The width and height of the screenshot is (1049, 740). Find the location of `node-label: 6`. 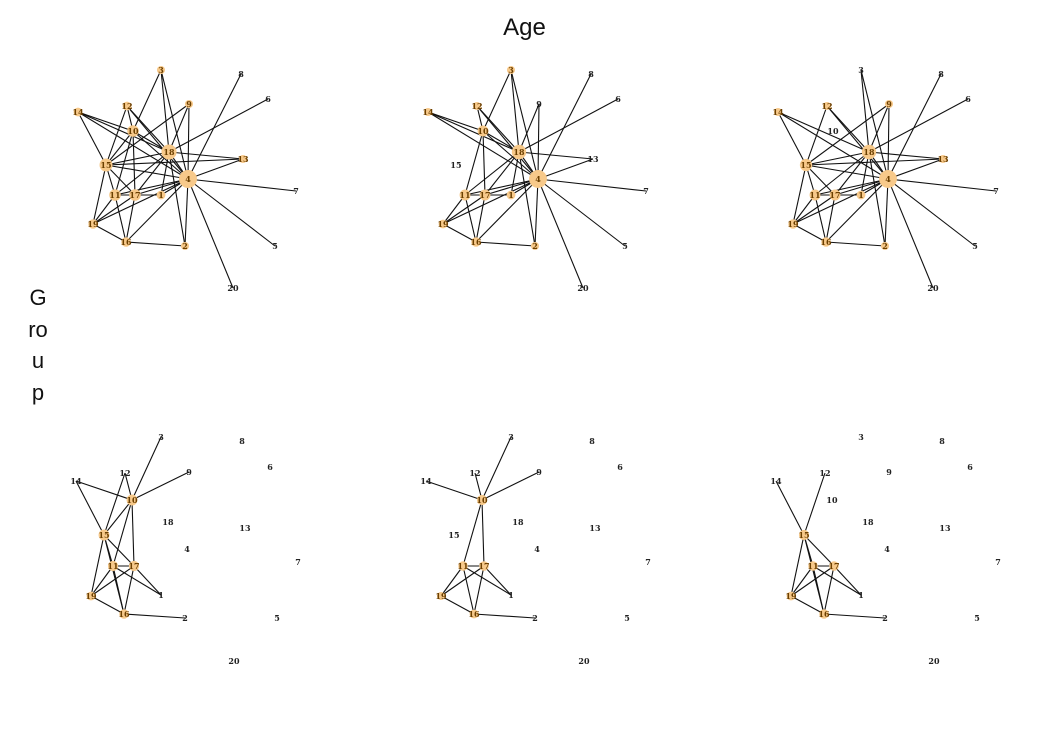

node-label: 6 is located at coordinates (968, 99).